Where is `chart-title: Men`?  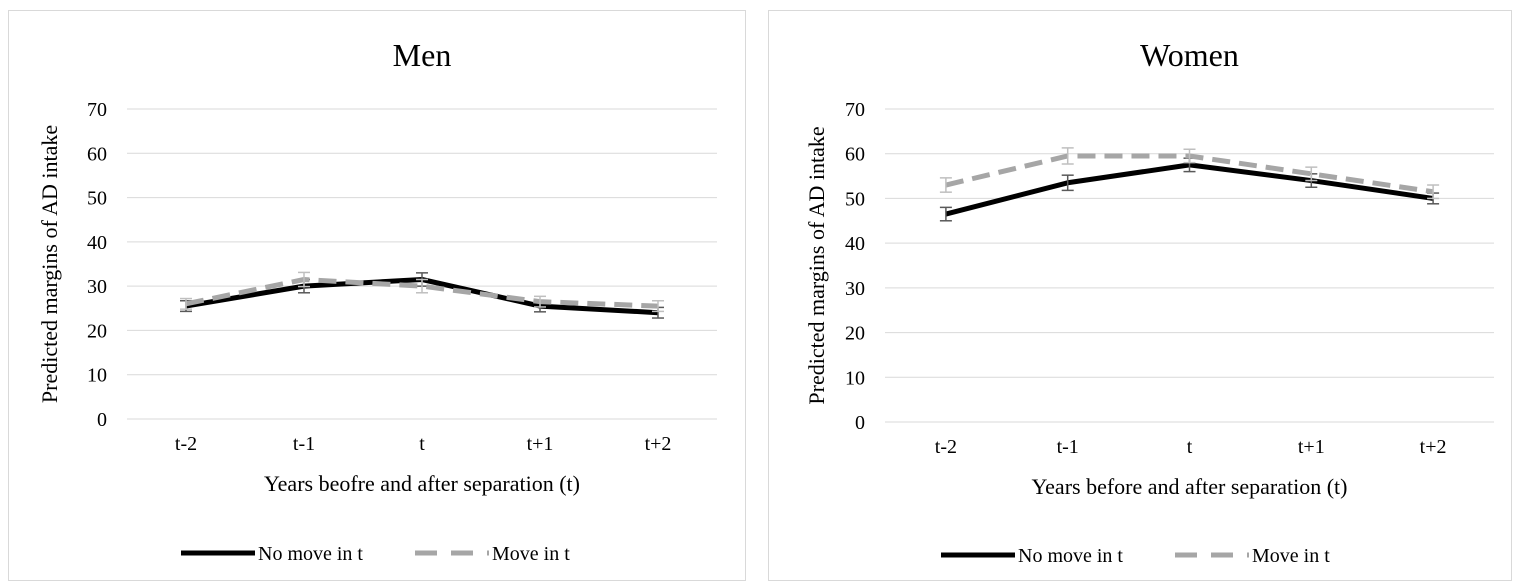 chart-title: Men is located at coordinates (422, 55).